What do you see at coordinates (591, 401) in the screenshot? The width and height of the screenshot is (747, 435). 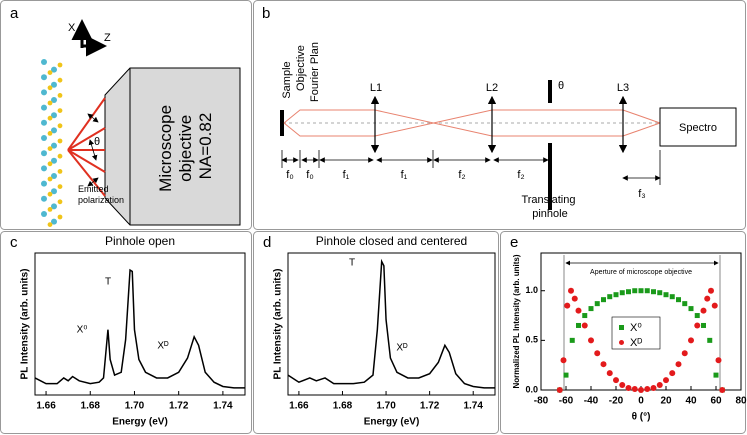 I see `x-tick-label: -40` at bounding box center [591, 401].